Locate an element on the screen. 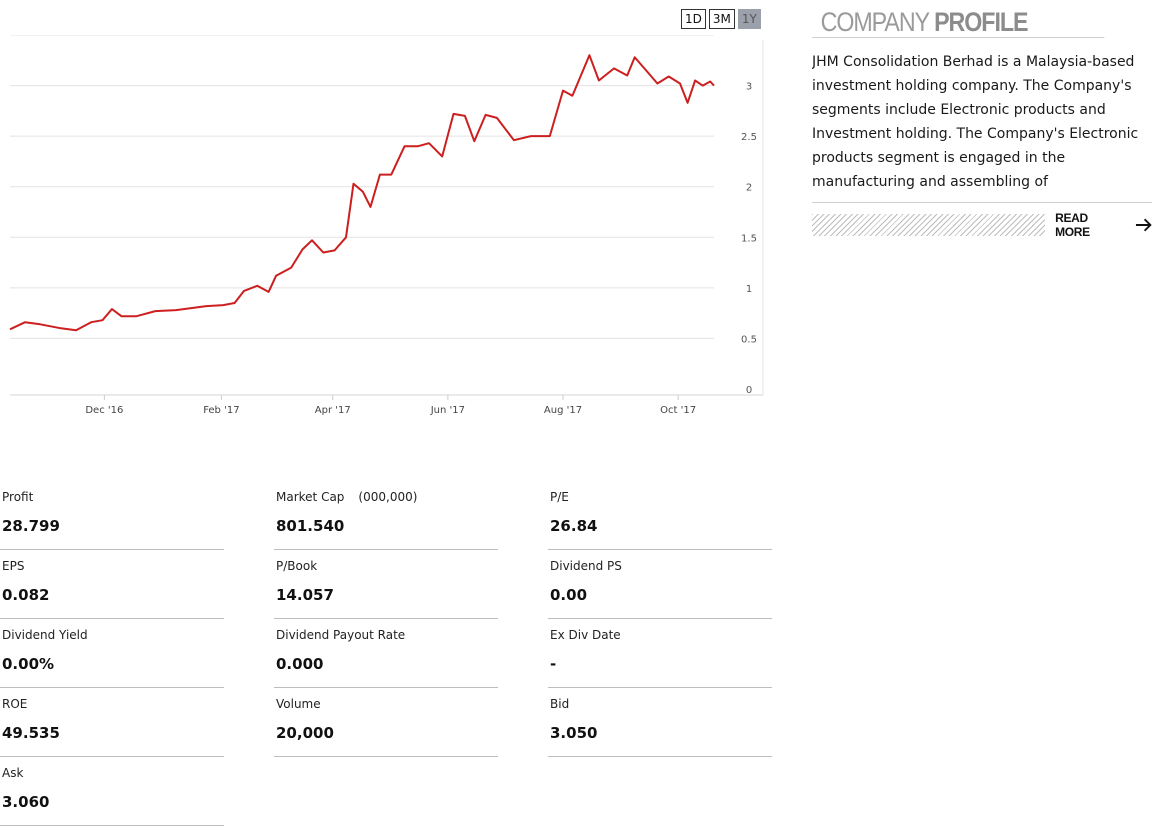  stat-p-book: P/Book 14.057 is located at coordinates (386, 584).